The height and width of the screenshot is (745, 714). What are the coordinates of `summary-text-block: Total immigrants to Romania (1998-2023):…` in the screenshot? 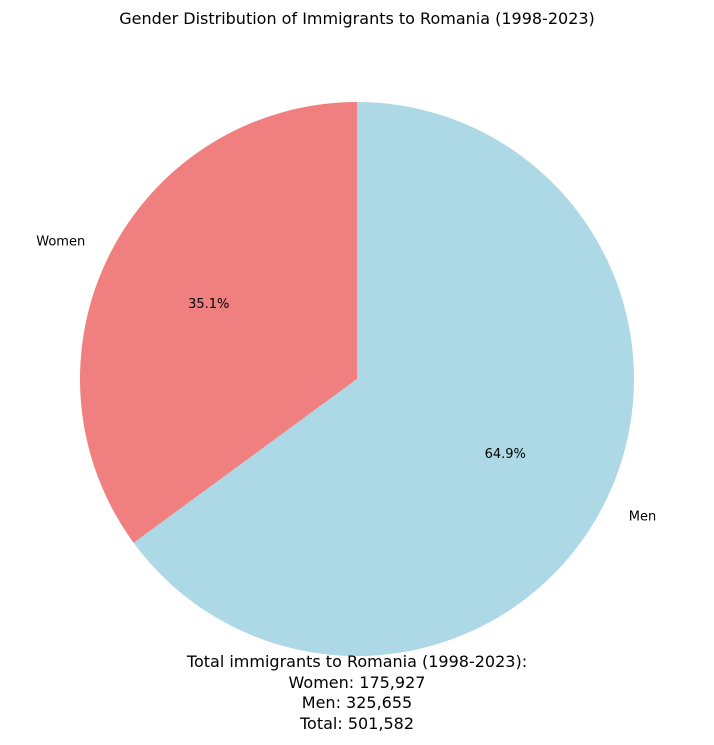 It's located at (357, 693).